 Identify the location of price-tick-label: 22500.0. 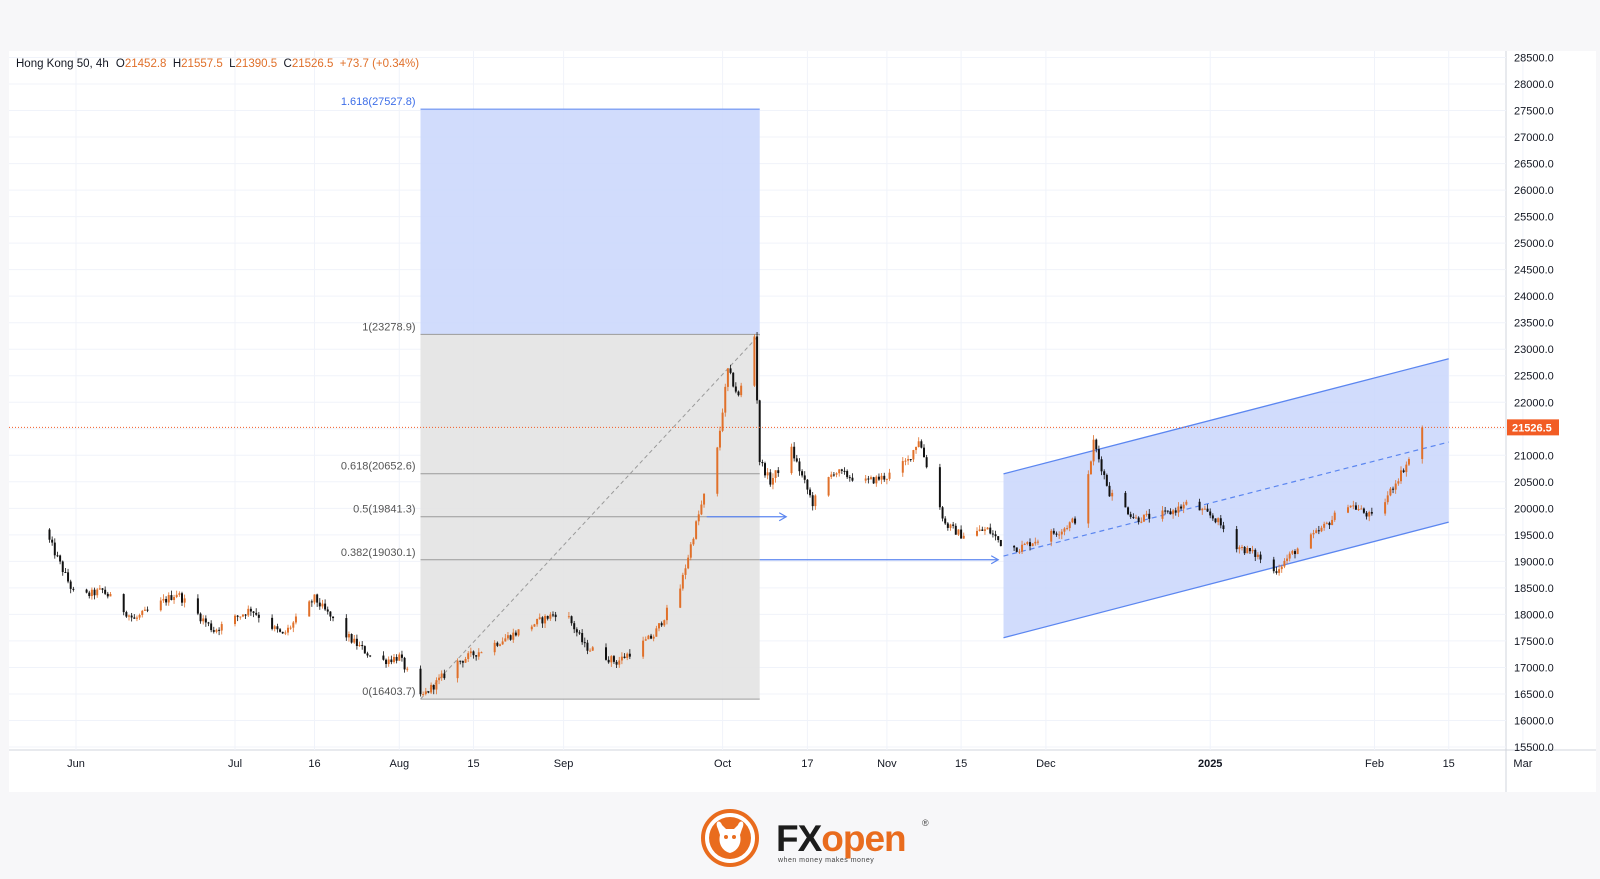
(1534, 377).